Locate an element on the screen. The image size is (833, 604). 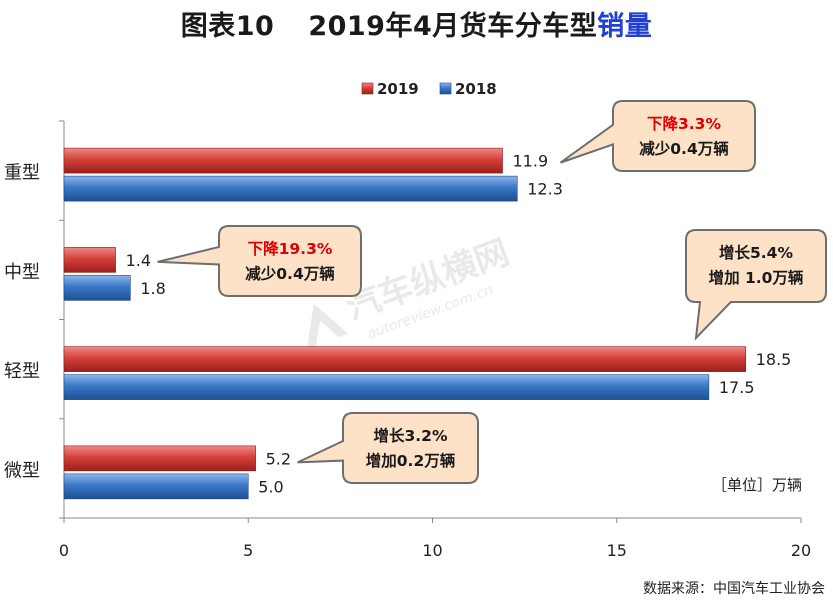
callout-line2: 增加0.2万辆 is located at coordinates (411, 460).